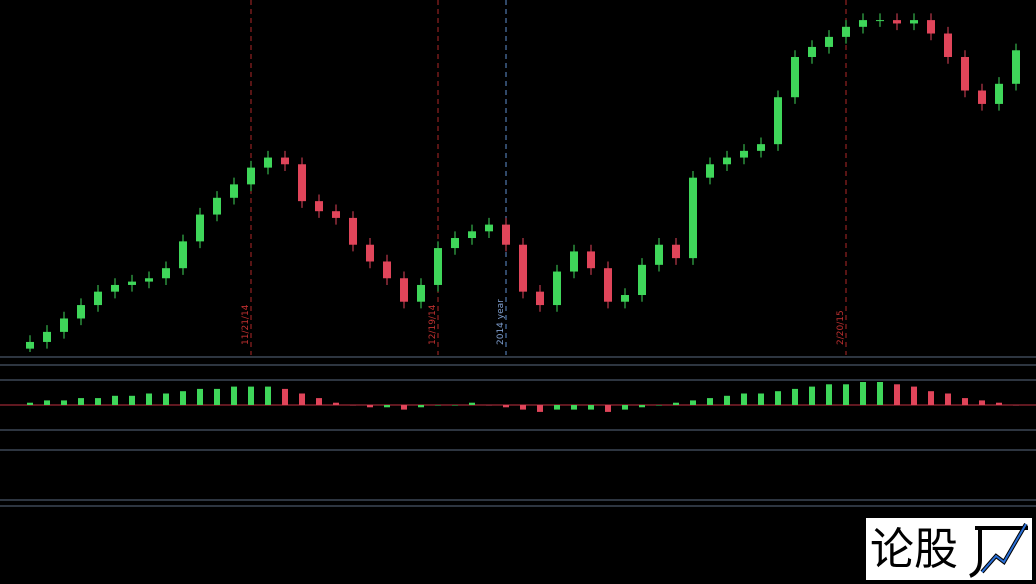 The height and width of the screenshot is (584, 1036). What do you see at coordinates (246, 324) in the screenshot?
I see `date-label: 11/21/14` at bounding box center [246, 324].